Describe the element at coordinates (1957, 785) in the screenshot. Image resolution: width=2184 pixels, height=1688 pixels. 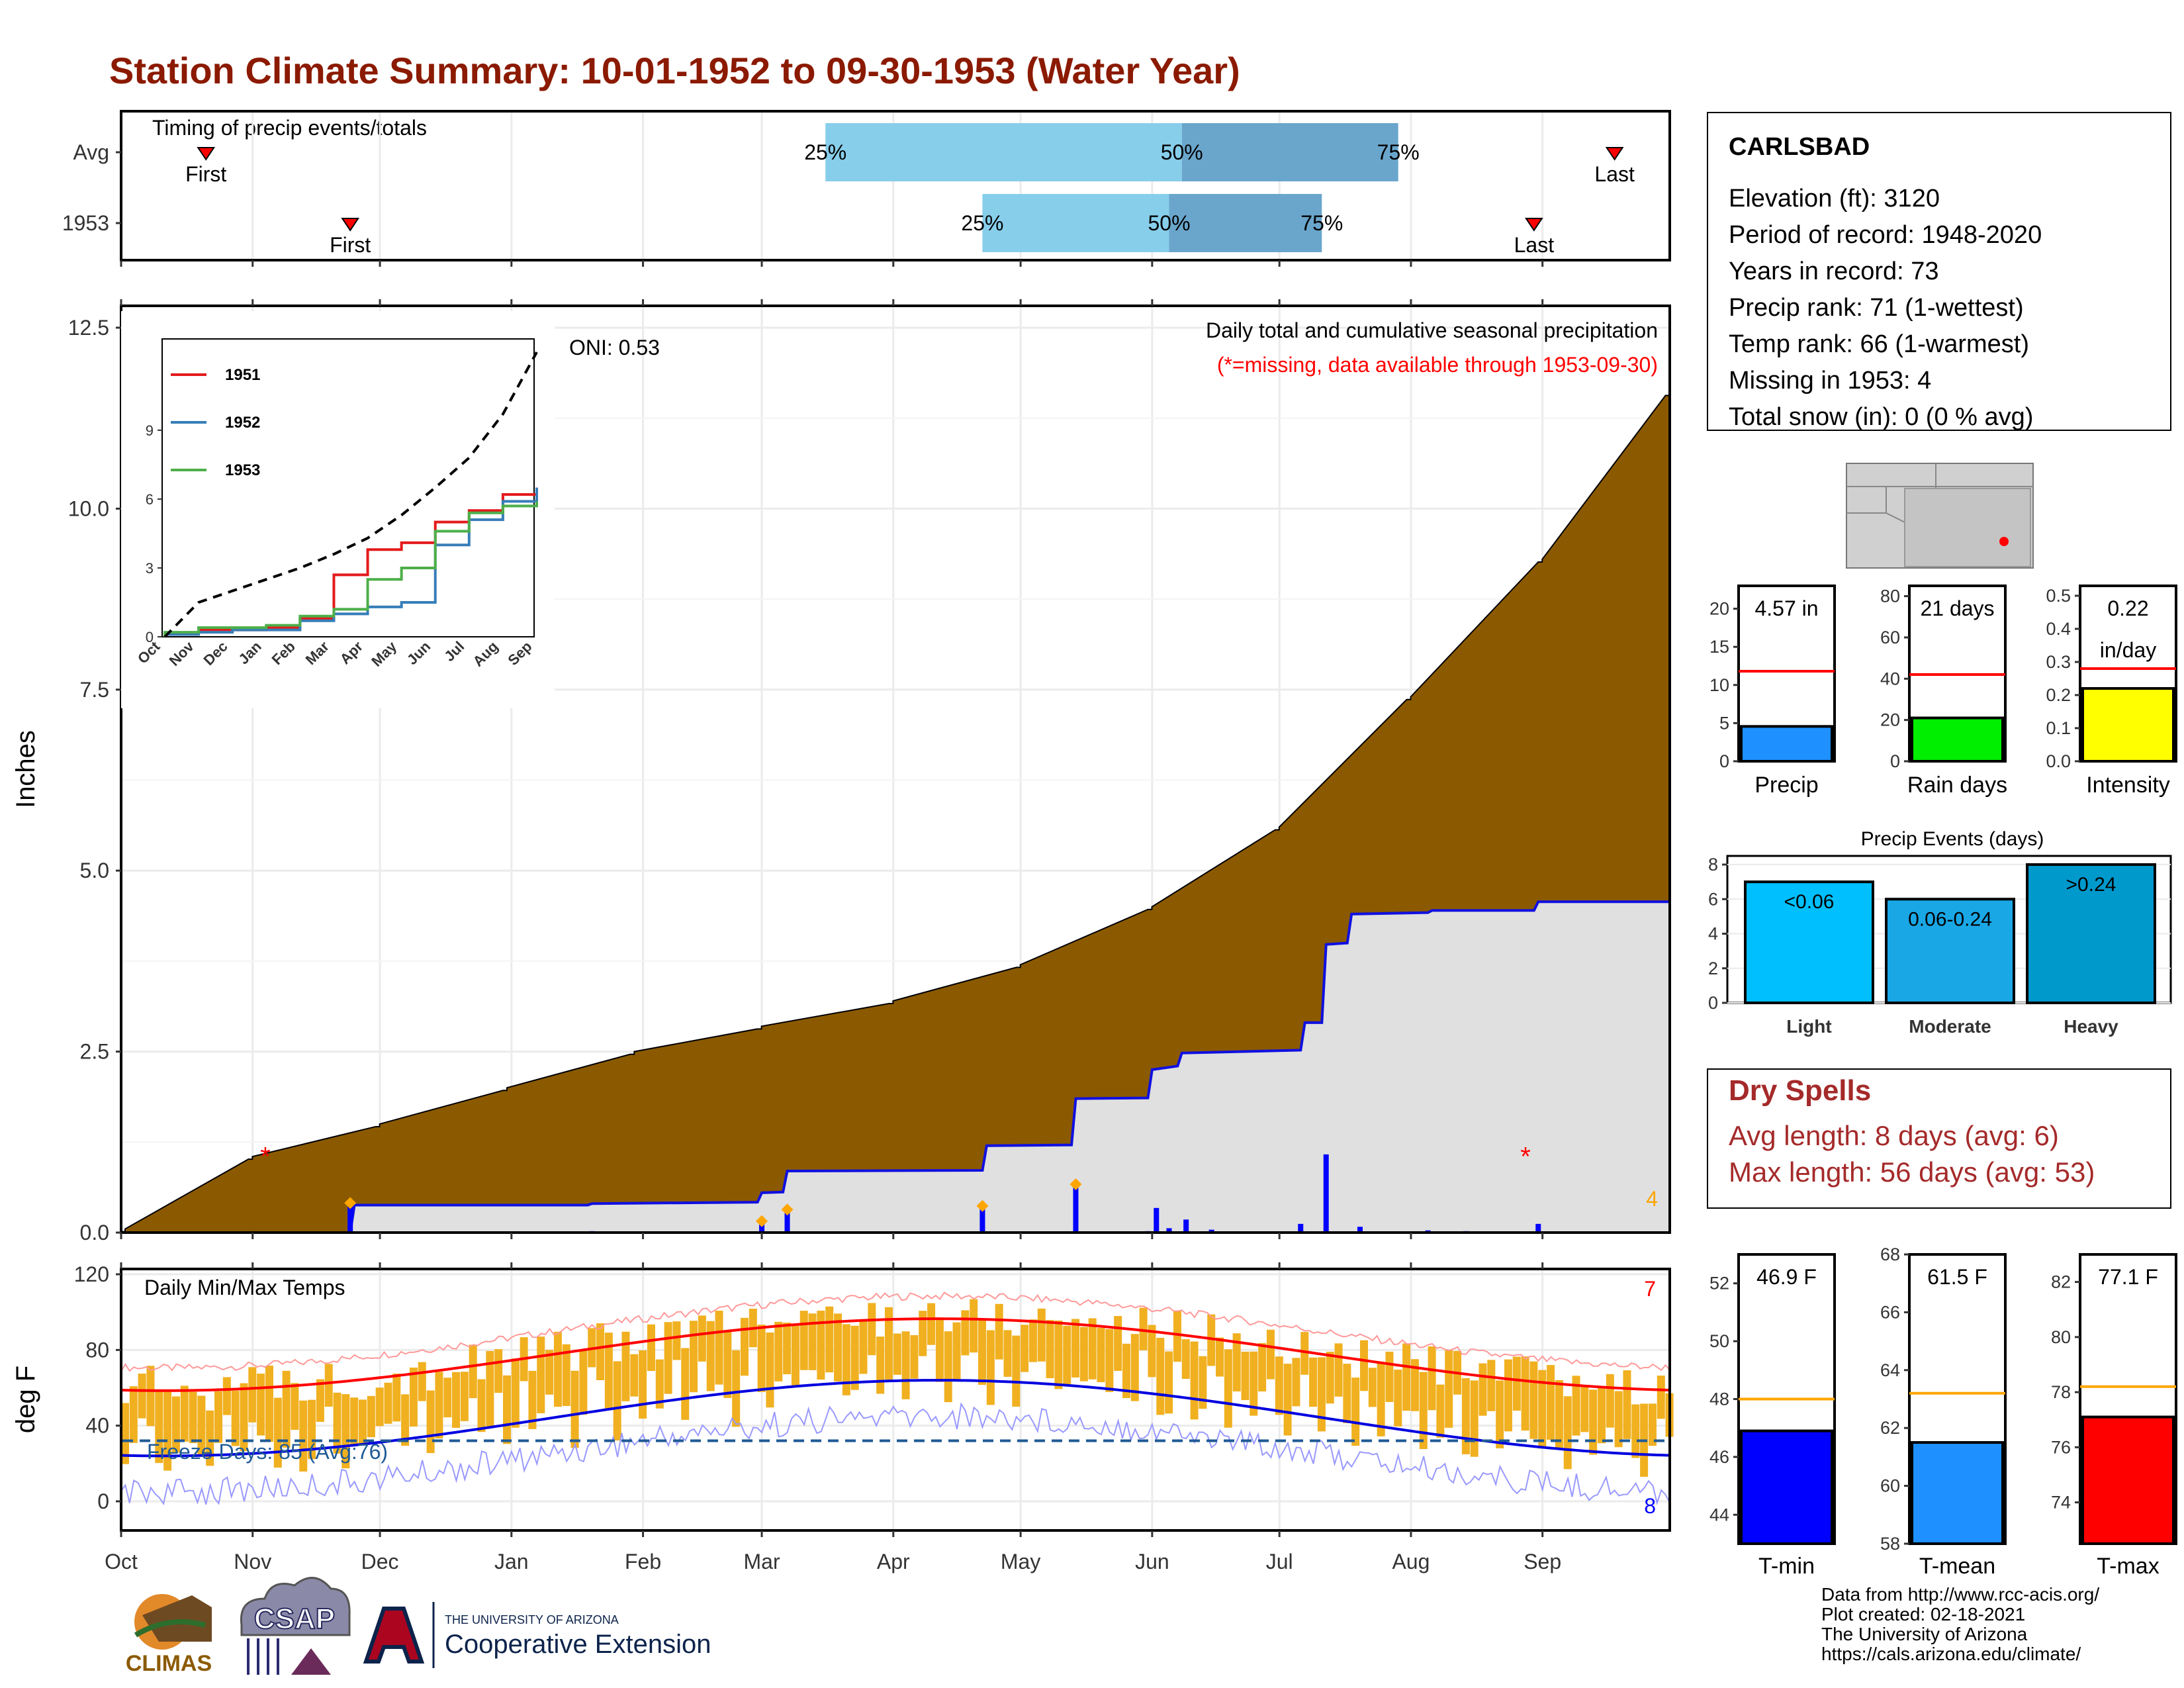
I see `mini-bar-label: Rain days` at that location.